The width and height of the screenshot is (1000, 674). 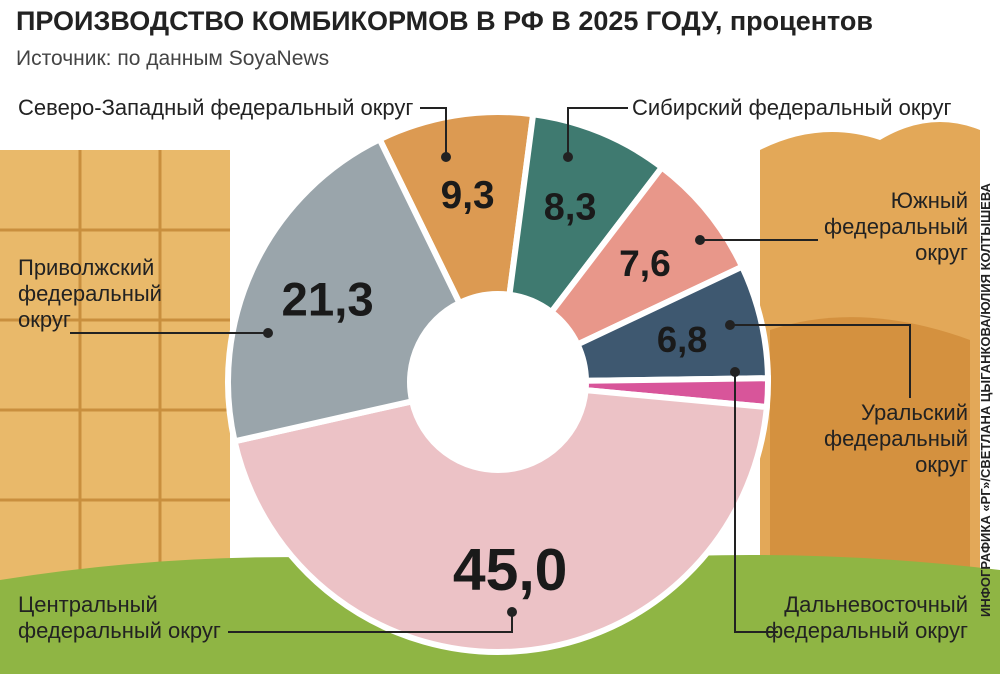 I want to click on value-label: 45,0, so click(x=510, y=570).